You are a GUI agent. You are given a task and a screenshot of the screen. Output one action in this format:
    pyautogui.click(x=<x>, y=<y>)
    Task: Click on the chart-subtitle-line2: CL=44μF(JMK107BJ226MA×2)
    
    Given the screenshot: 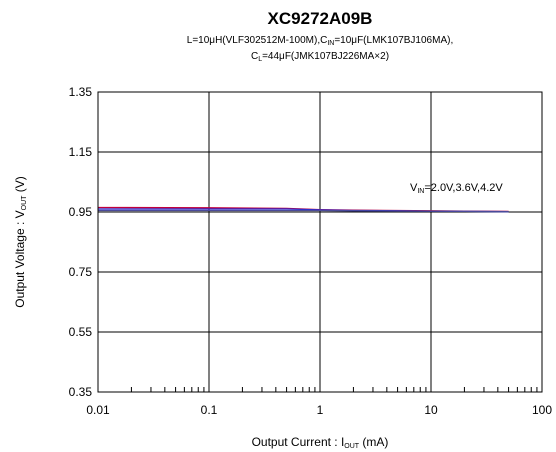 What is the action you would take?
    pyautogui.click(x=320, y=57)
    